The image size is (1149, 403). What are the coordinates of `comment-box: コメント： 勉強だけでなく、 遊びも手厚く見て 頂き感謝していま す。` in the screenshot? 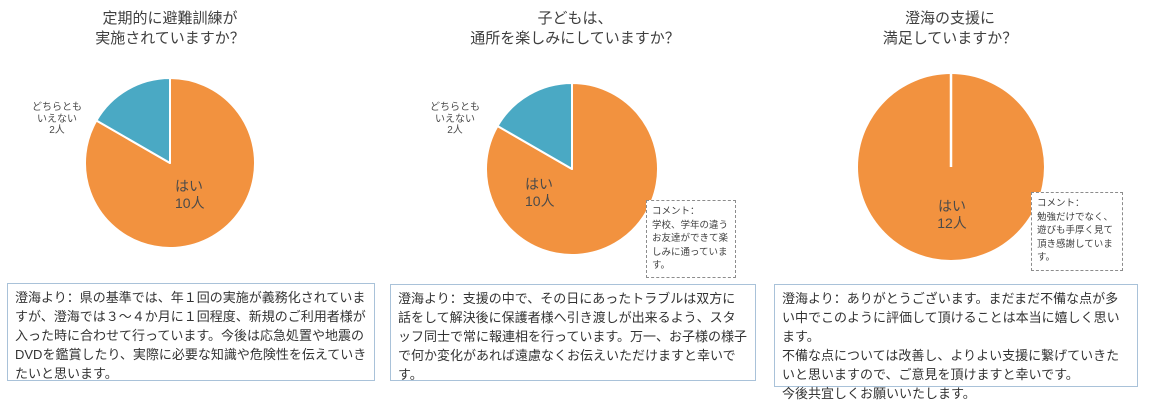 It's located at (1077, 231).